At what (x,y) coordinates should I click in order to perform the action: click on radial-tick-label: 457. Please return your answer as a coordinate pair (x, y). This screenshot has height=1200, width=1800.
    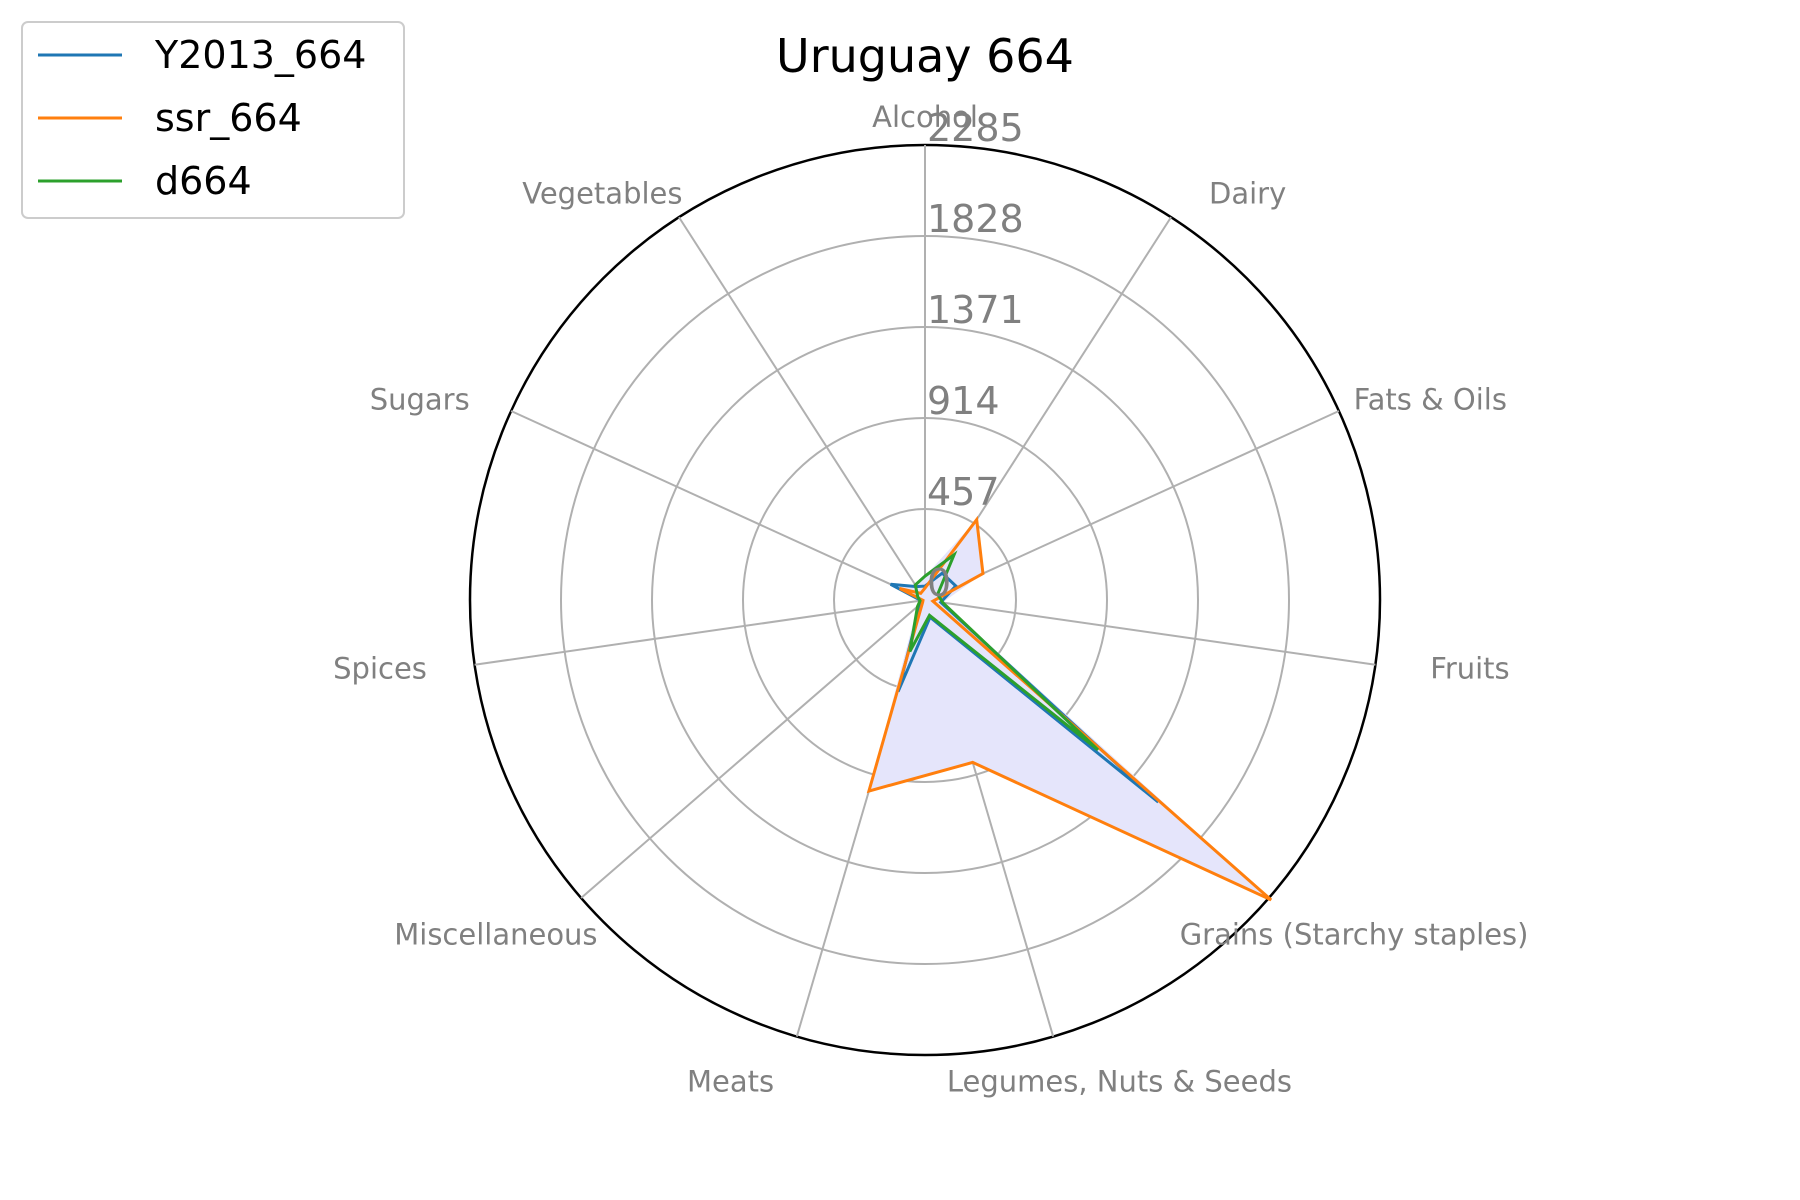
    Looking at the image, I should click on (963, 492).